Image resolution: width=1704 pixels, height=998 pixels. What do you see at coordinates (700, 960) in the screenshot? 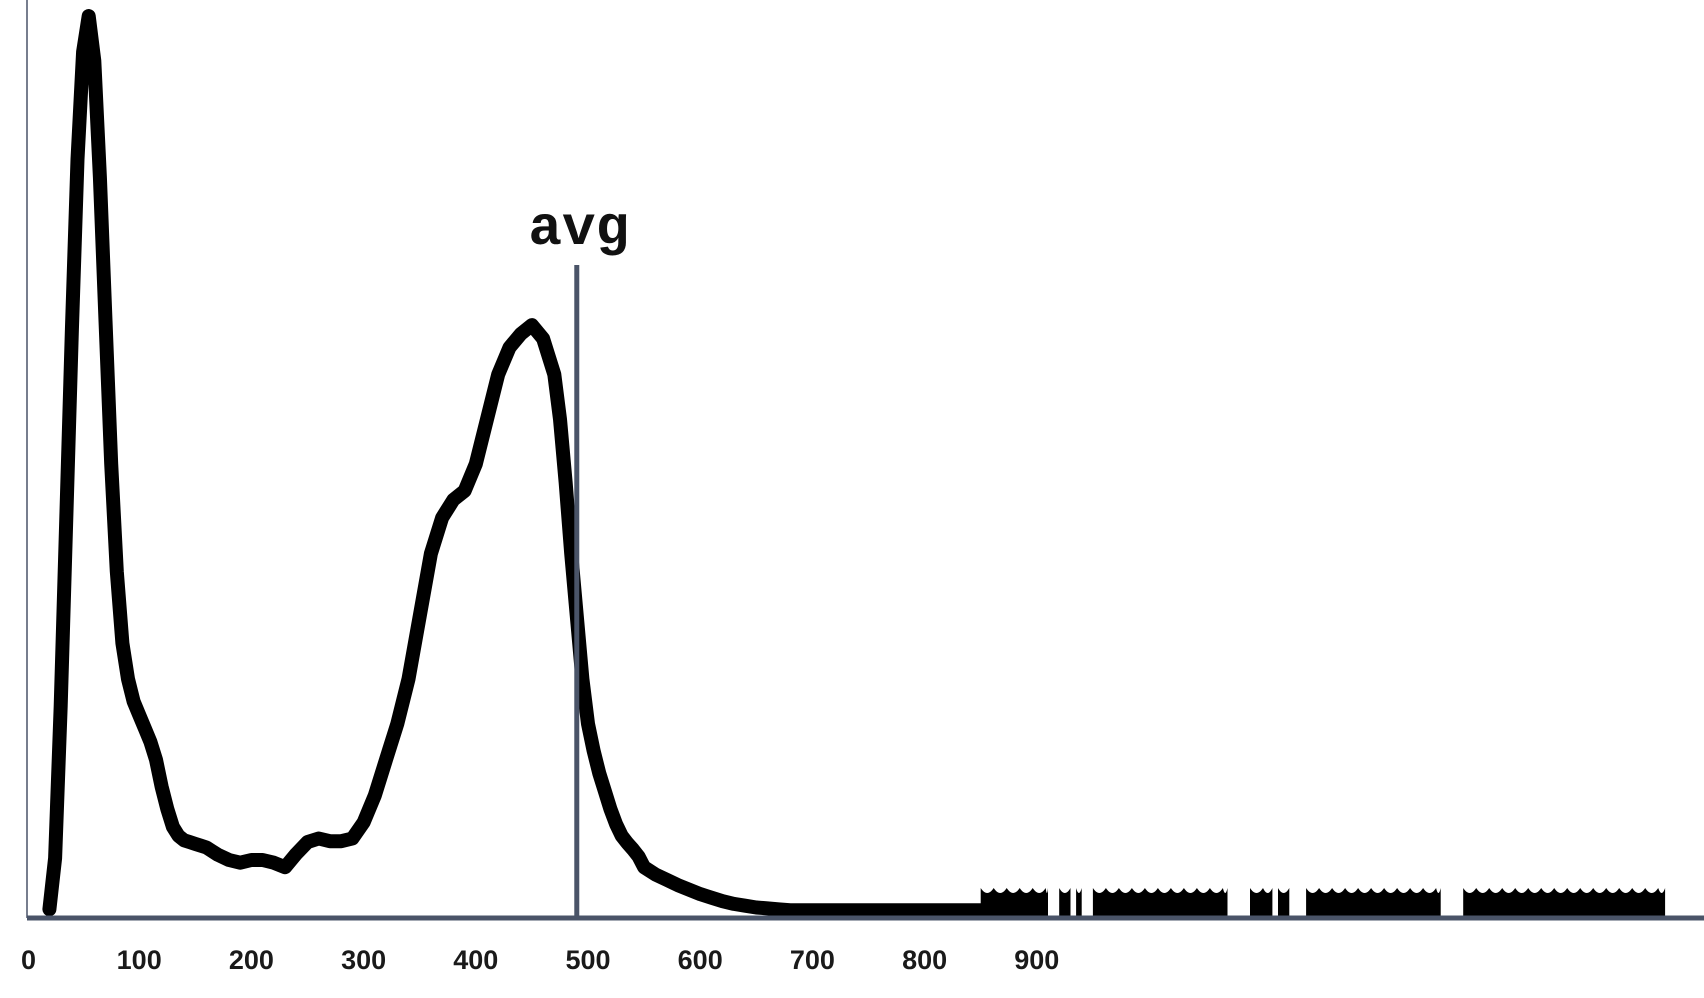
I see `x-tick-label: 600` at bounding box center [700, 960].